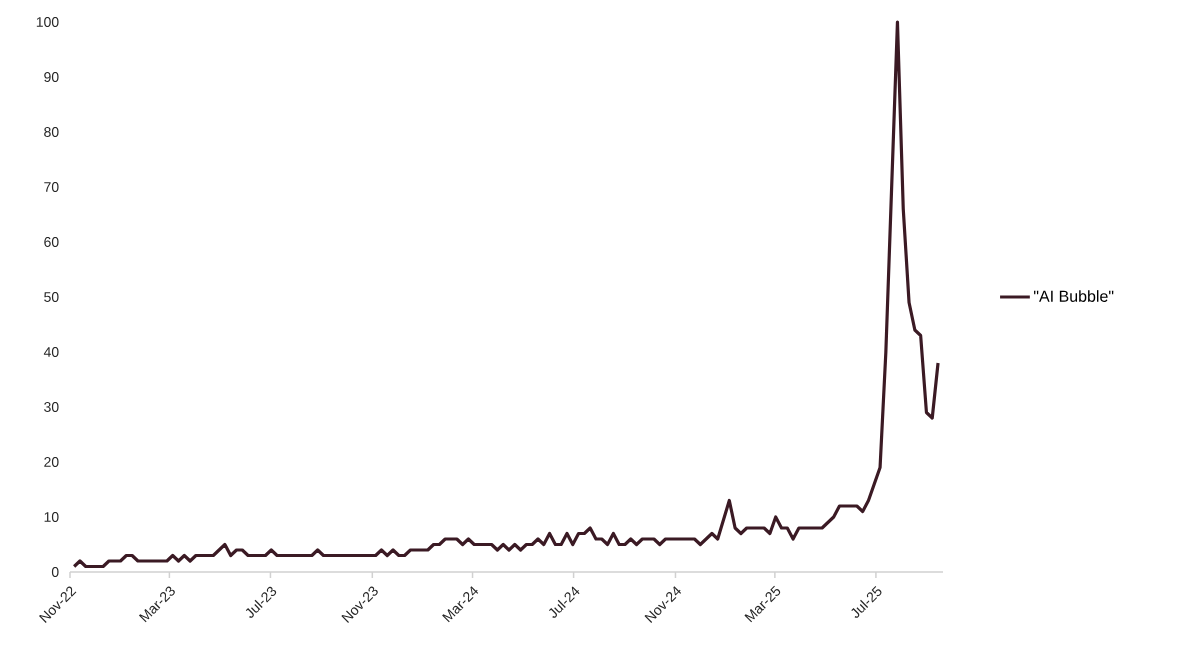 The image size is (1197, 650). What do you see at coordinates (51, 77) in the screenshot?
I see `y-tick-label: 90` at bounding box center [51, 77].